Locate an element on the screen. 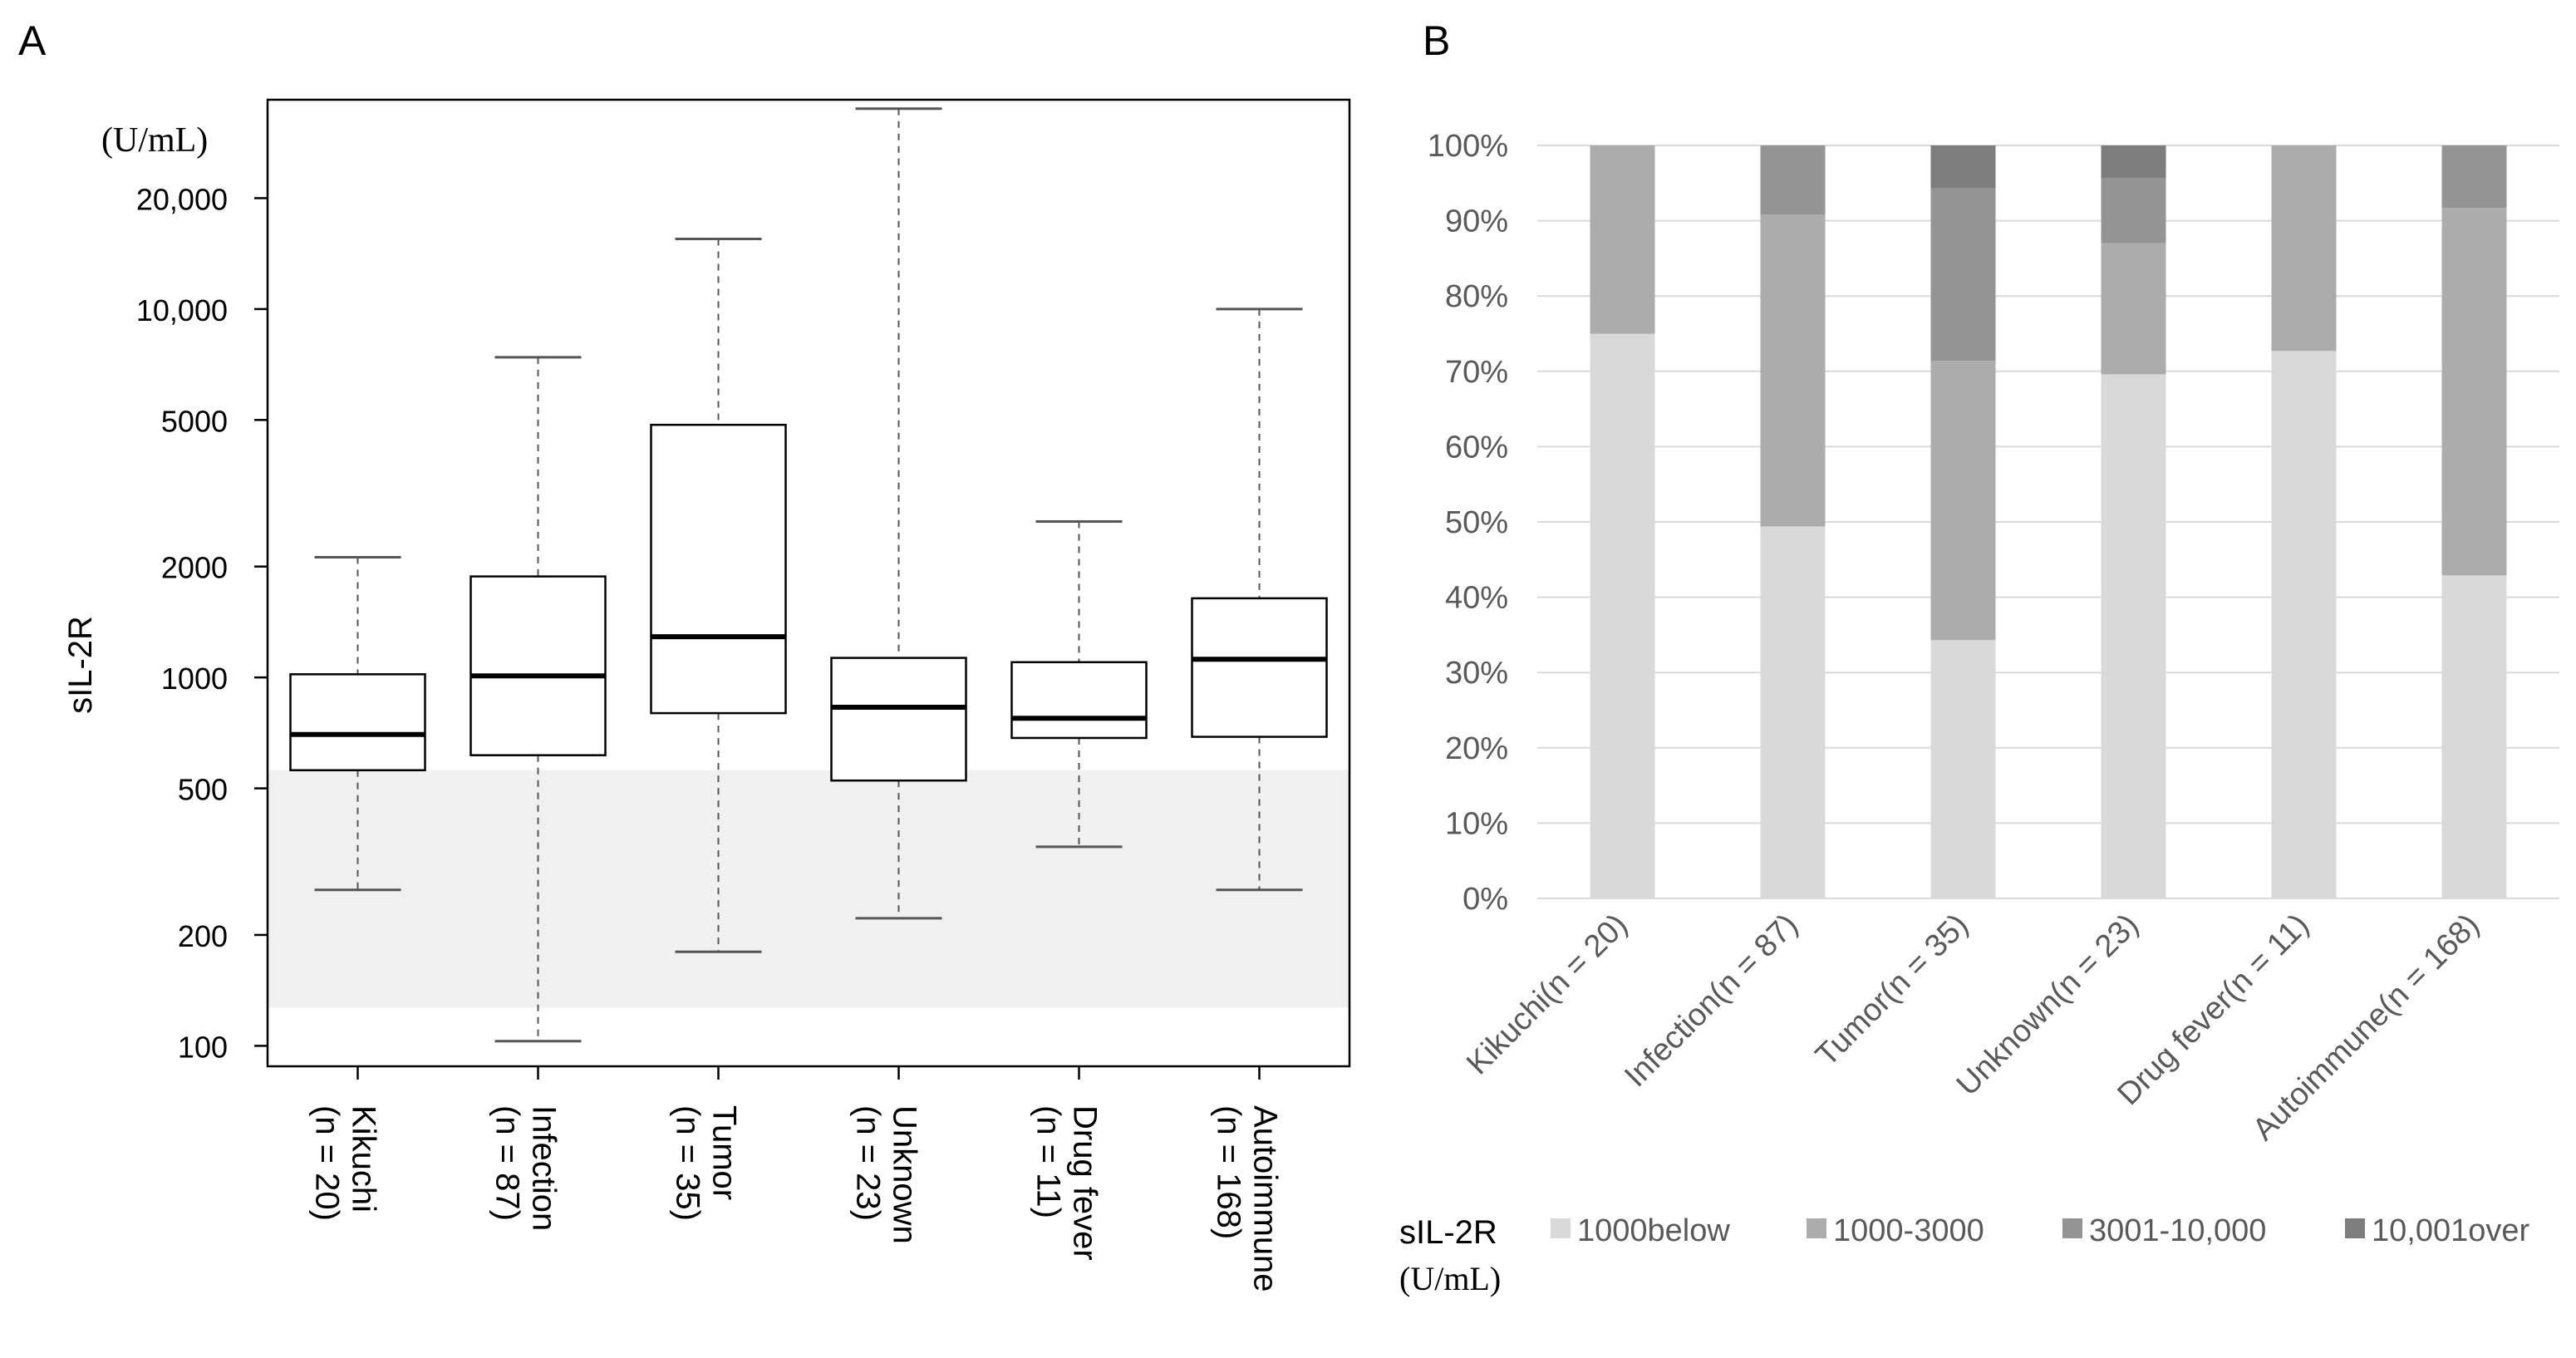  bar-y-tick-label: 80% is located at coordinates (1476, 296).